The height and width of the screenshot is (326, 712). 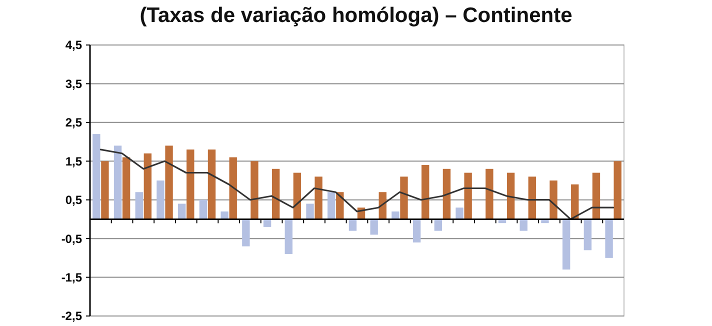 I want to click on y-tick-label: 2,5, so click(x=73, y=123).